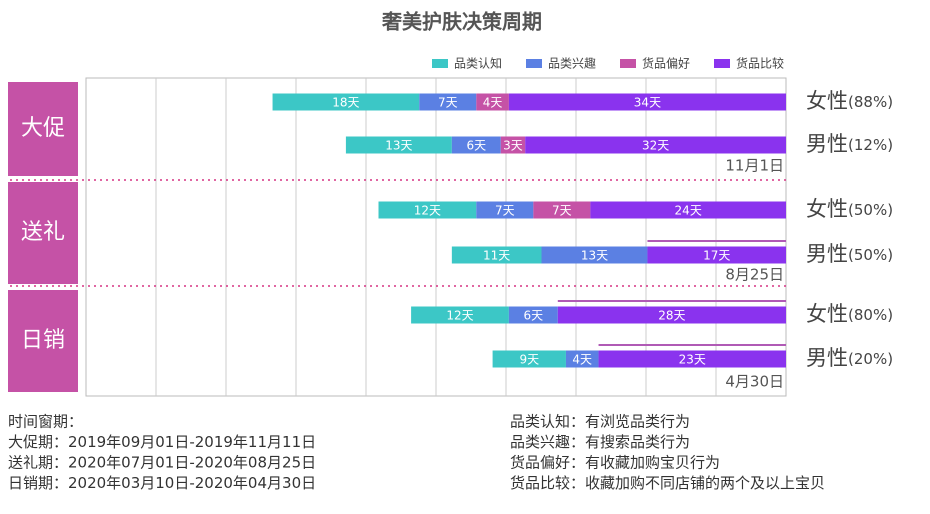  What do you see at coordinates (754, 166) in the screenshot?
I see `group-date: 11月1日` at bounding box center [754, 166].